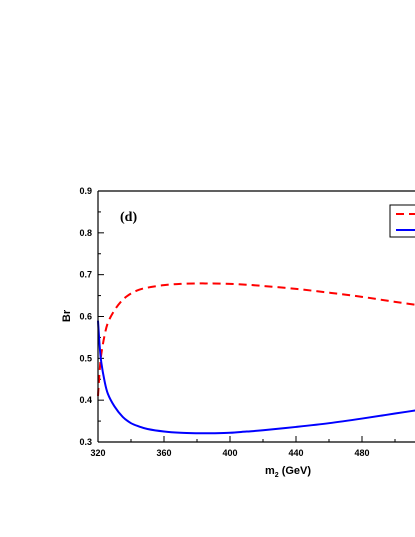 The image size is (415, 537). Describe the element at coordinates (67, 315) in the screenshot. I see `y-axis-title: Br` at that location.